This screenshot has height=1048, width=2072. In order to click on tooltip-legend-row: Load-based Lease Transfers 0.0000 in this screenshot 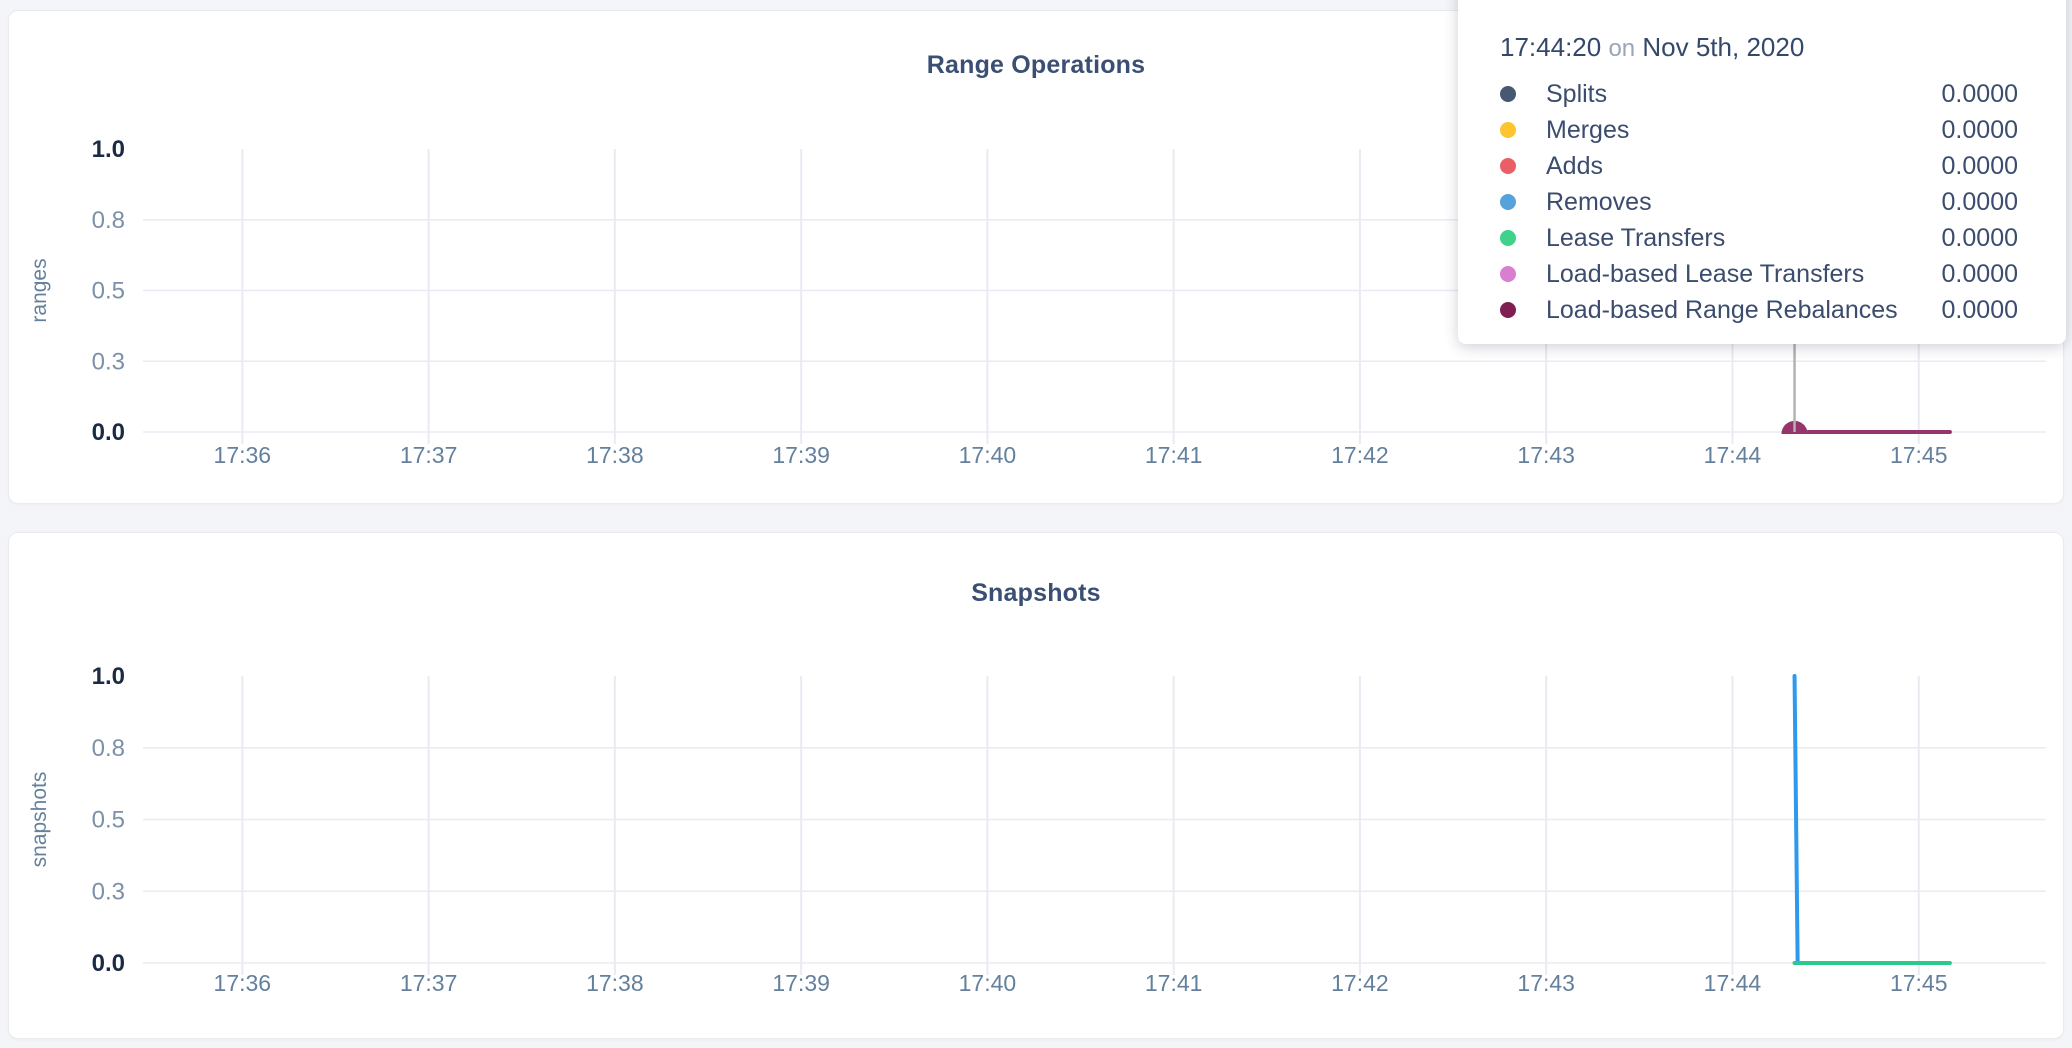, I will do `click(1755, 274)`.